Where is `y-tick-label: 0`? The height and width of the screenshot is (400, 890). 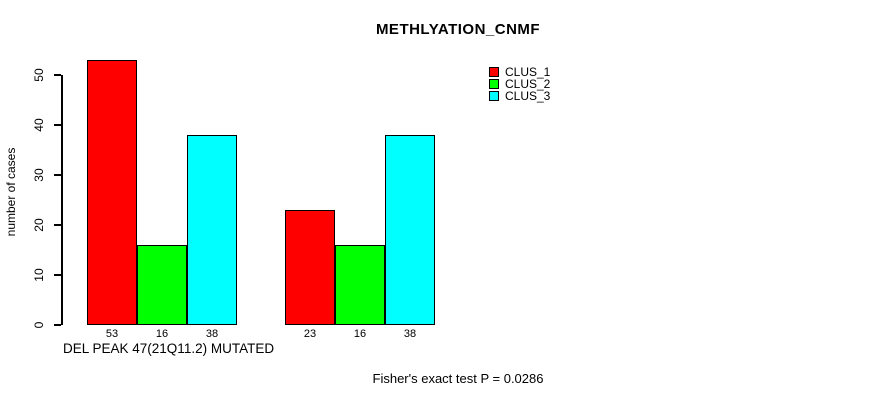 y-tick-label: 0 is located at coordinates (39, 325).